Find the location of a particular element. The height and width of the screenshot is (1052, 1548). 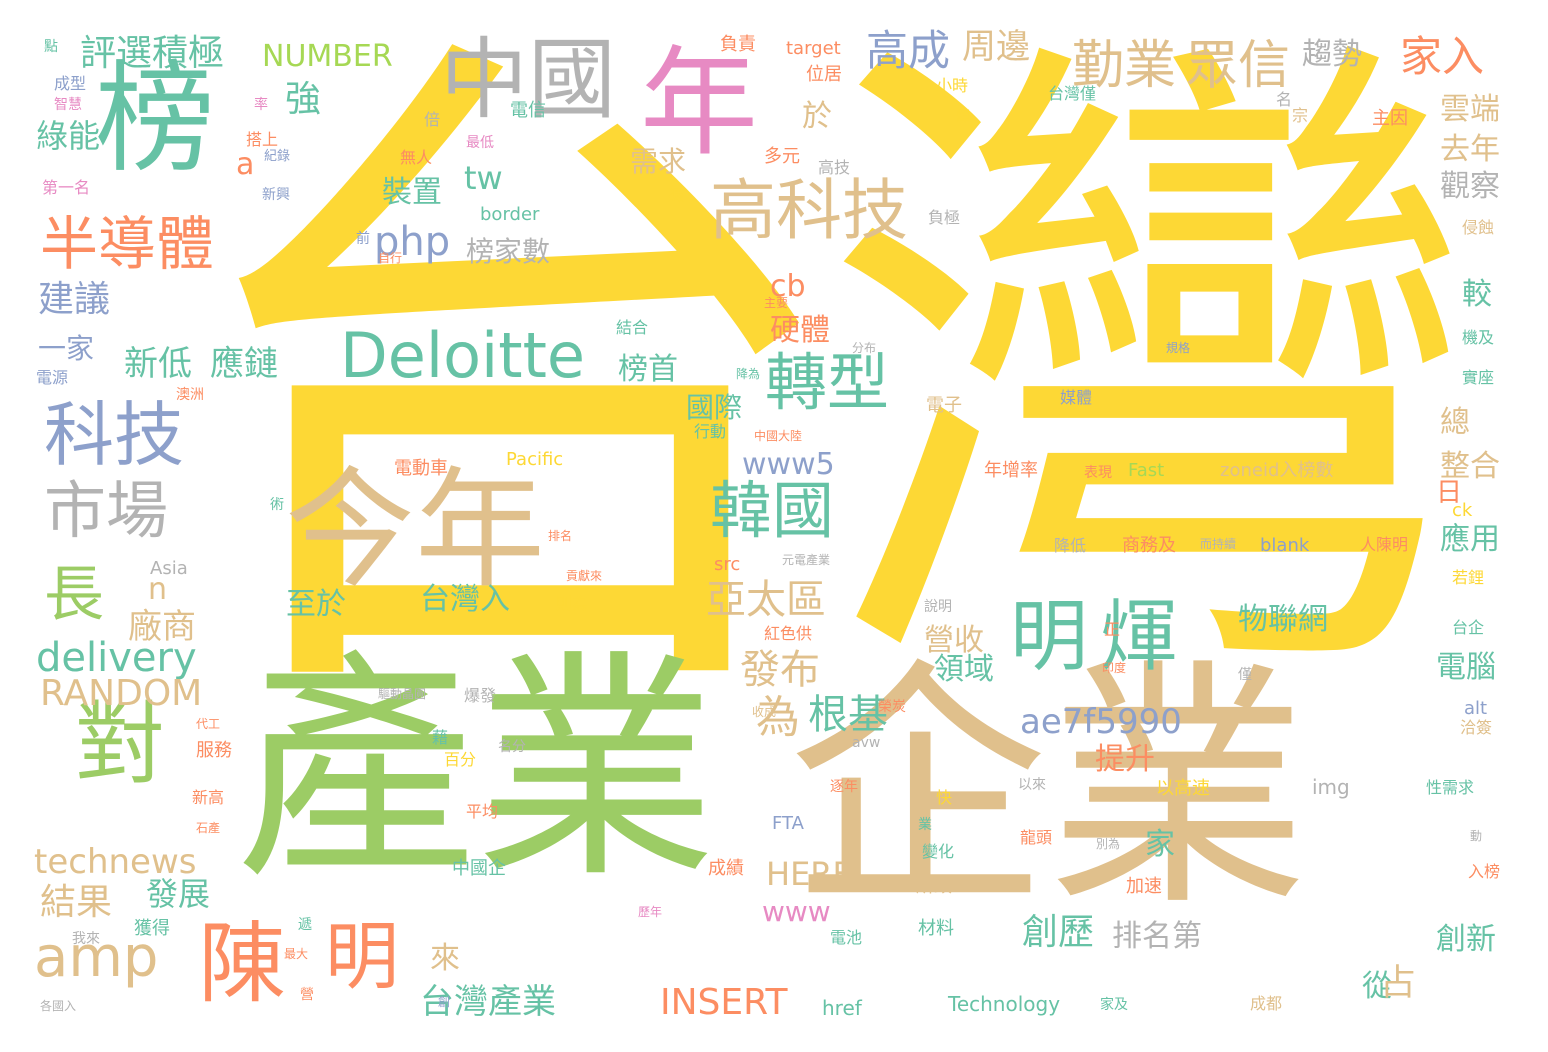

word-w126: 分布 is located at coordinates (864, 348).